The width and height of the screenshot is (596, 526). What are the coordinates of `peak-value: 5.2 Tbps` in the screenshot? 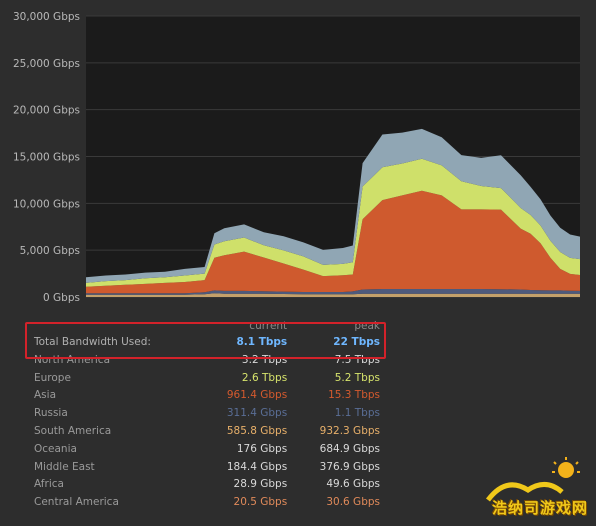 It's located at (357, 377).